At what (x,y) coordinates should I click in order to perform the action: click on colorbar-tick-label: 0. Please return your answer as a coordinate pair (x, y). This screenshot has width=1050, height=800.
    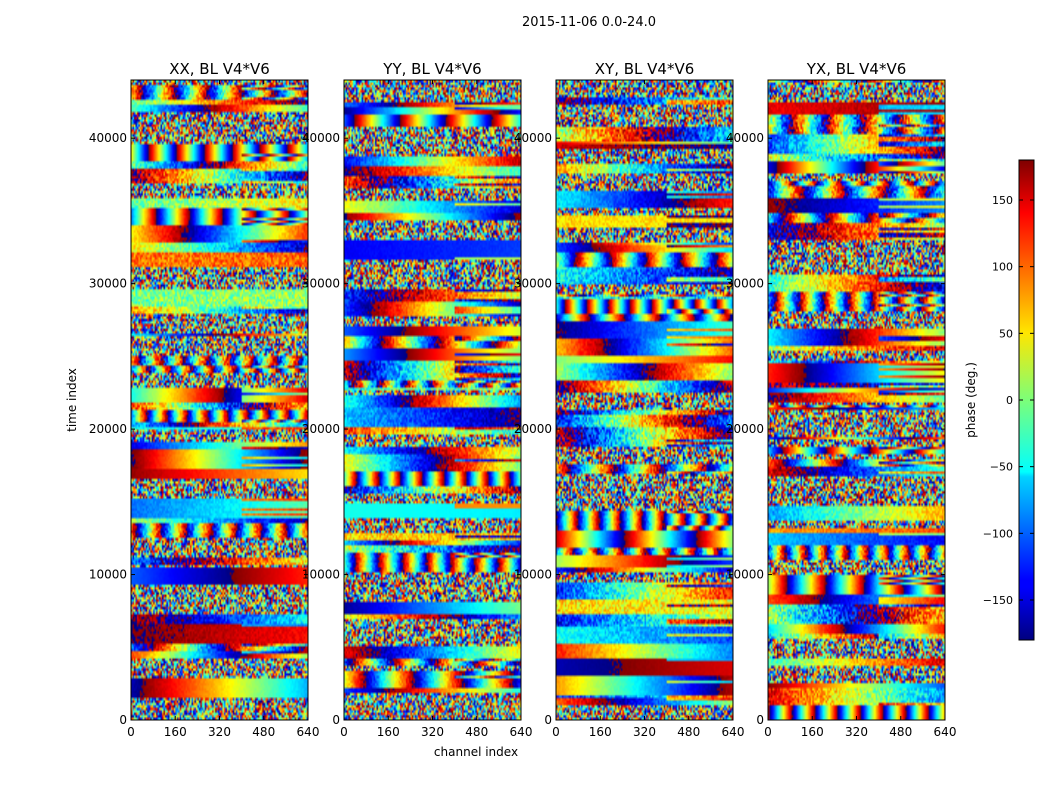
    Looking at the image, I should click on (1009, 400).